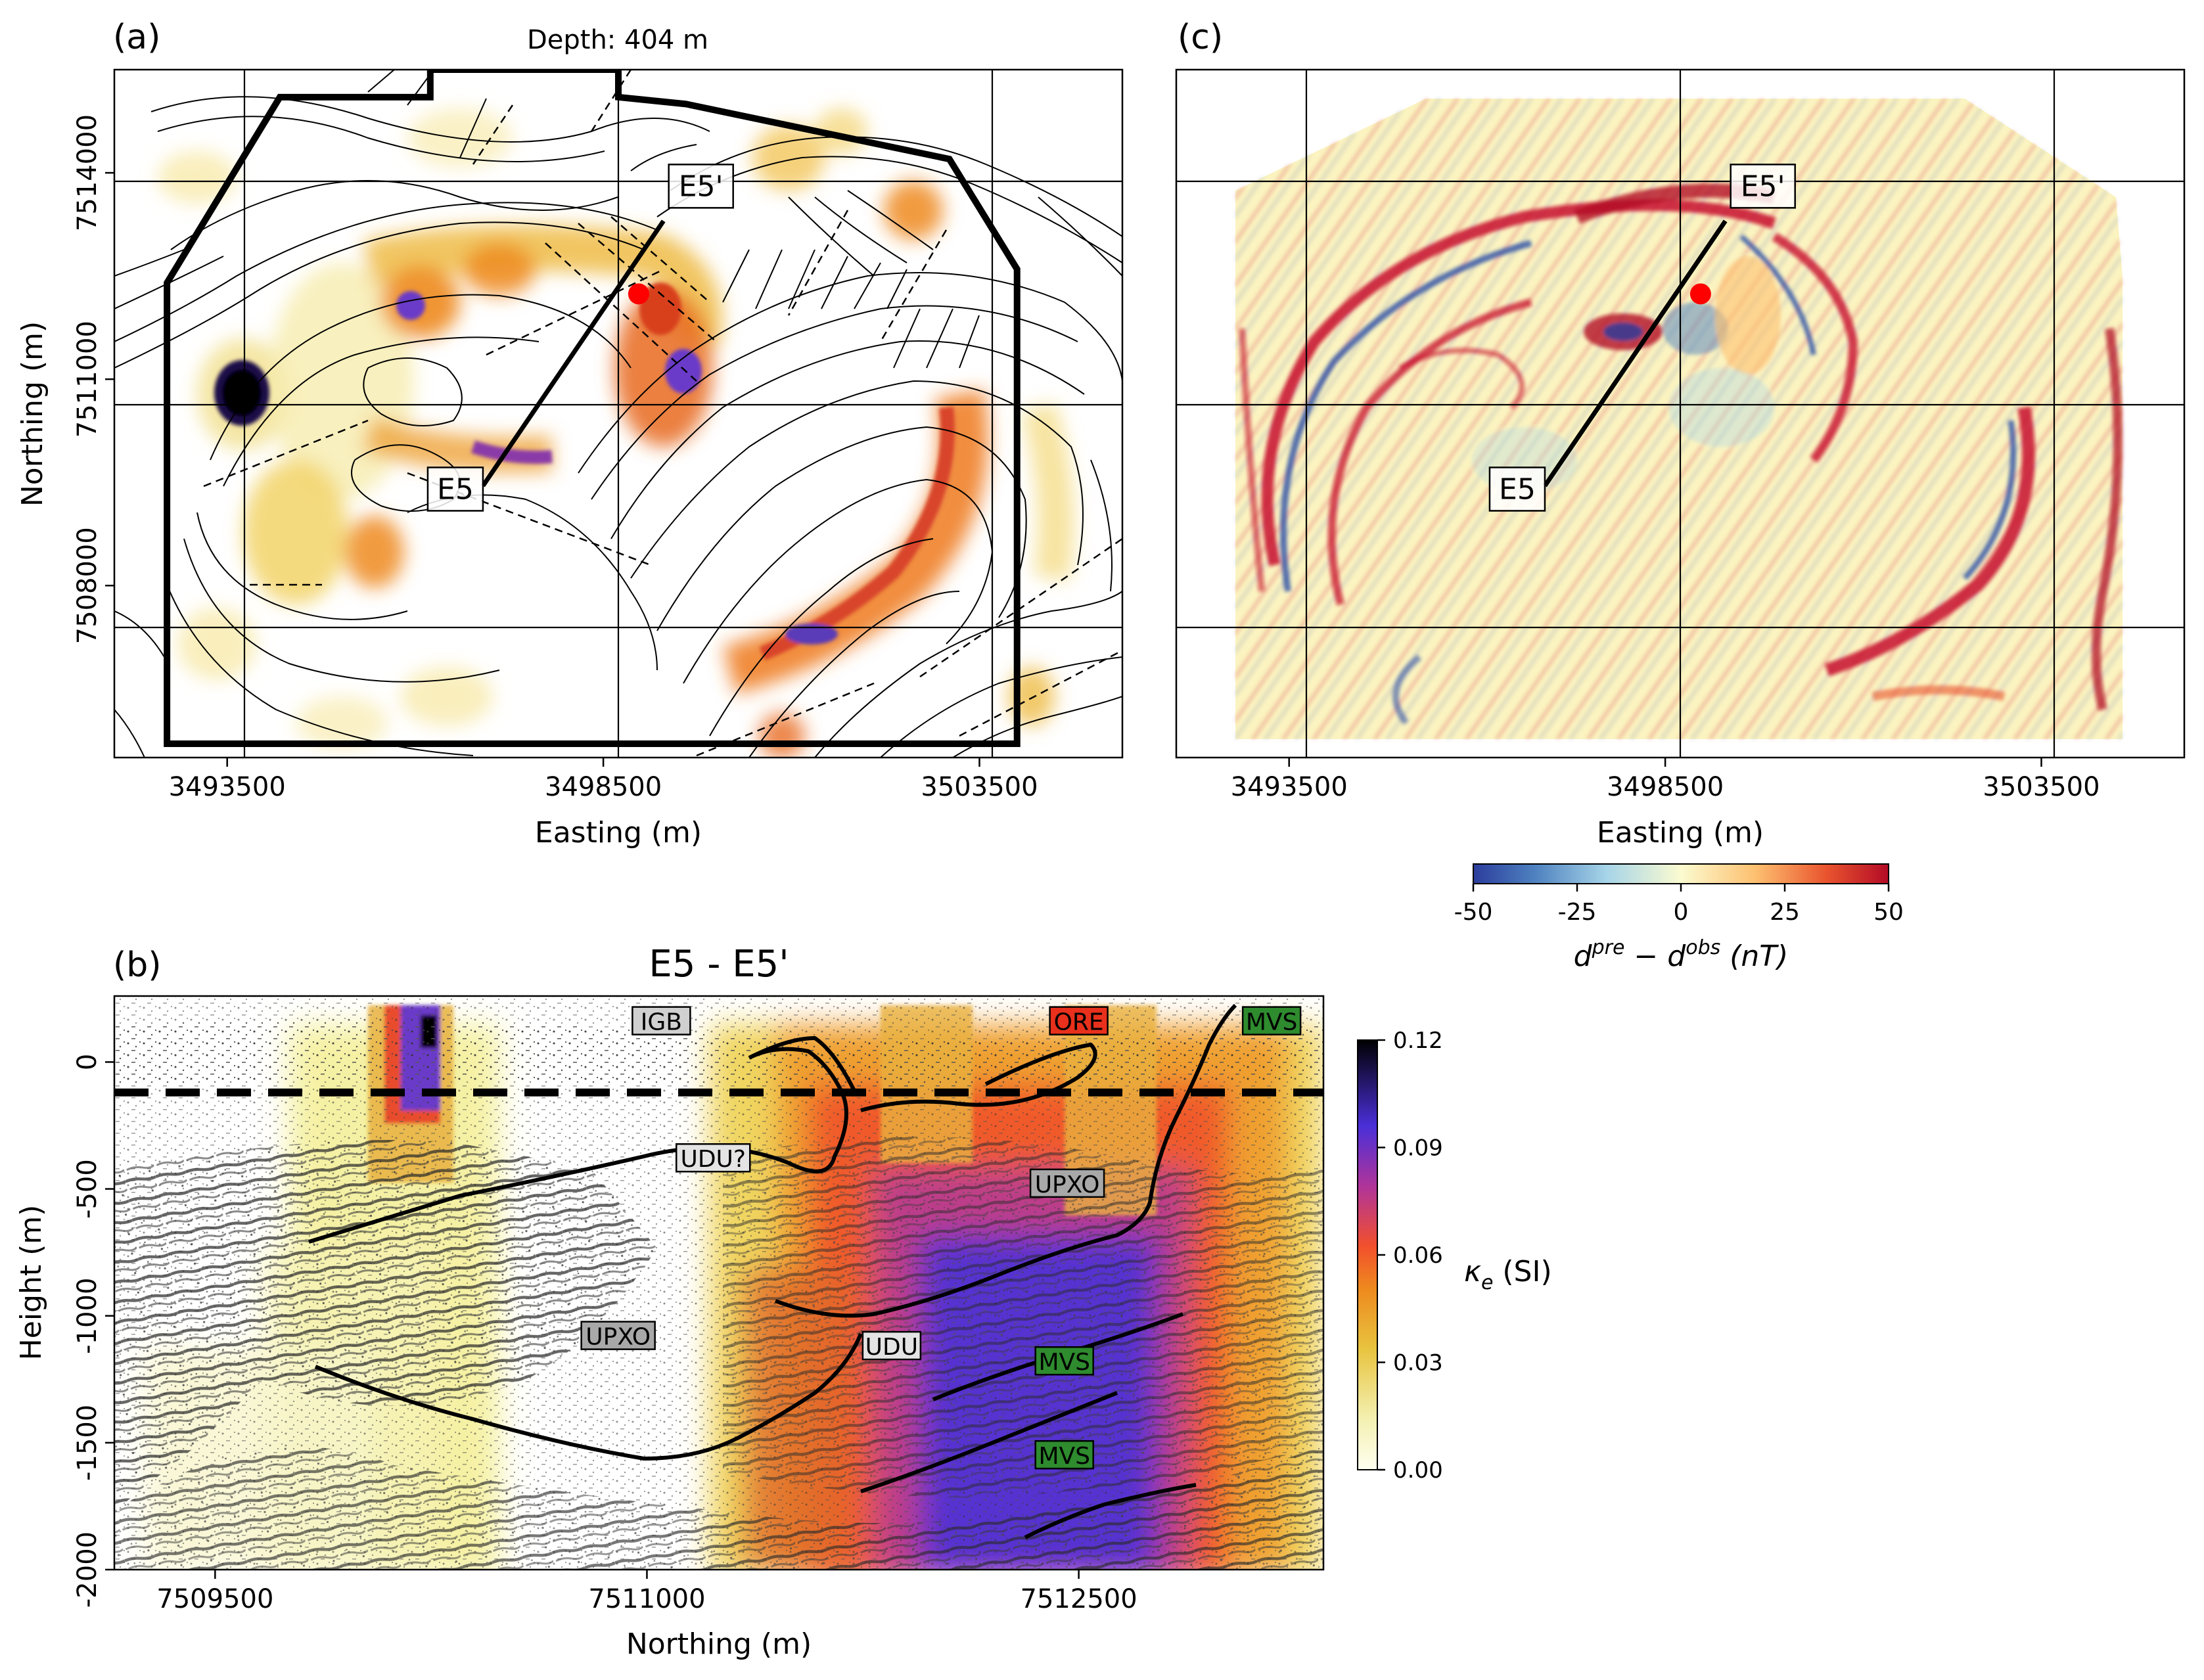 This screenshot has width=2204, height=1680. I want to click on panel-a-label-e5-prime: E5', so click(701, 186).